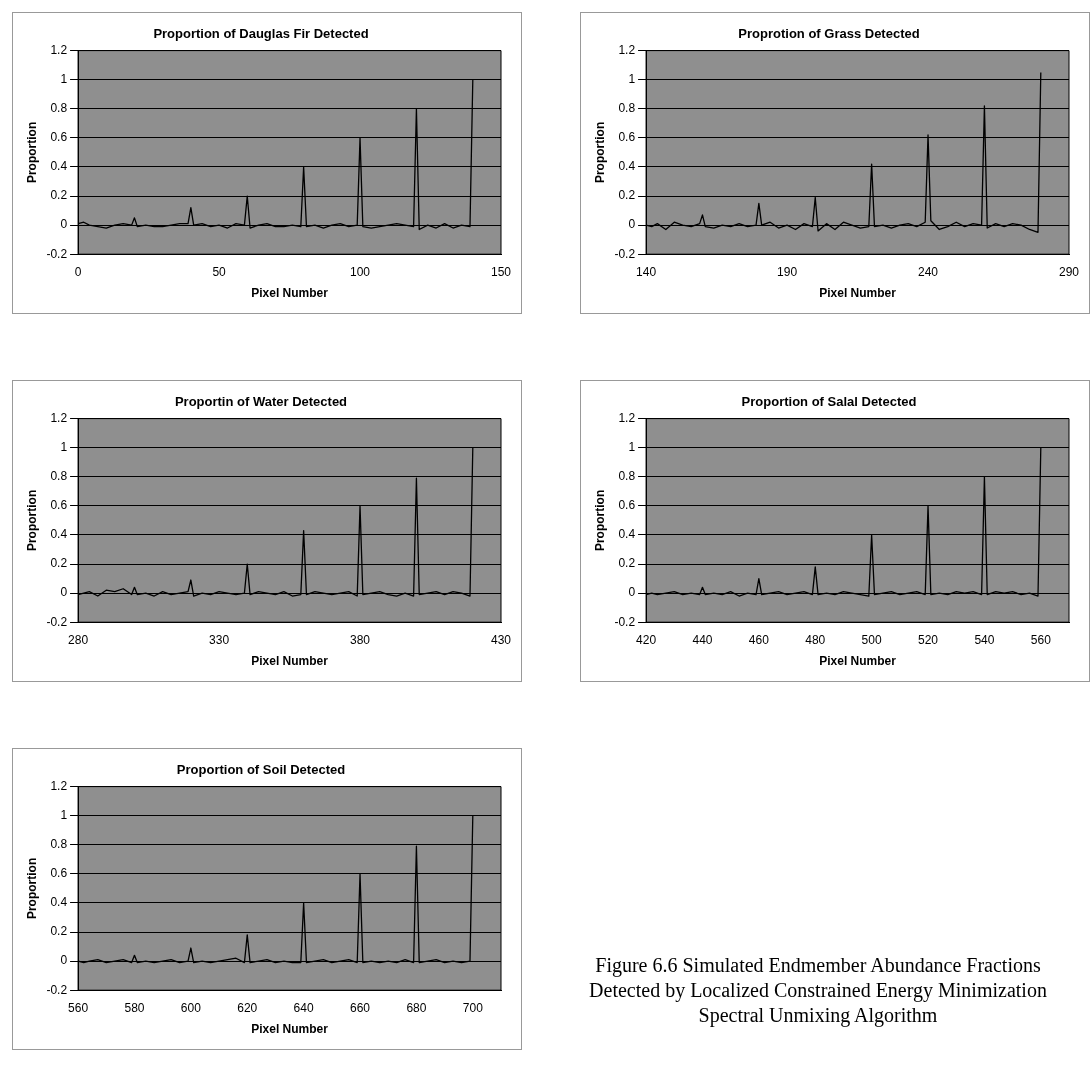  Describe the element at coordinates (871, 639) in the screenshot. I see `x-tick-label: 500` at that location.